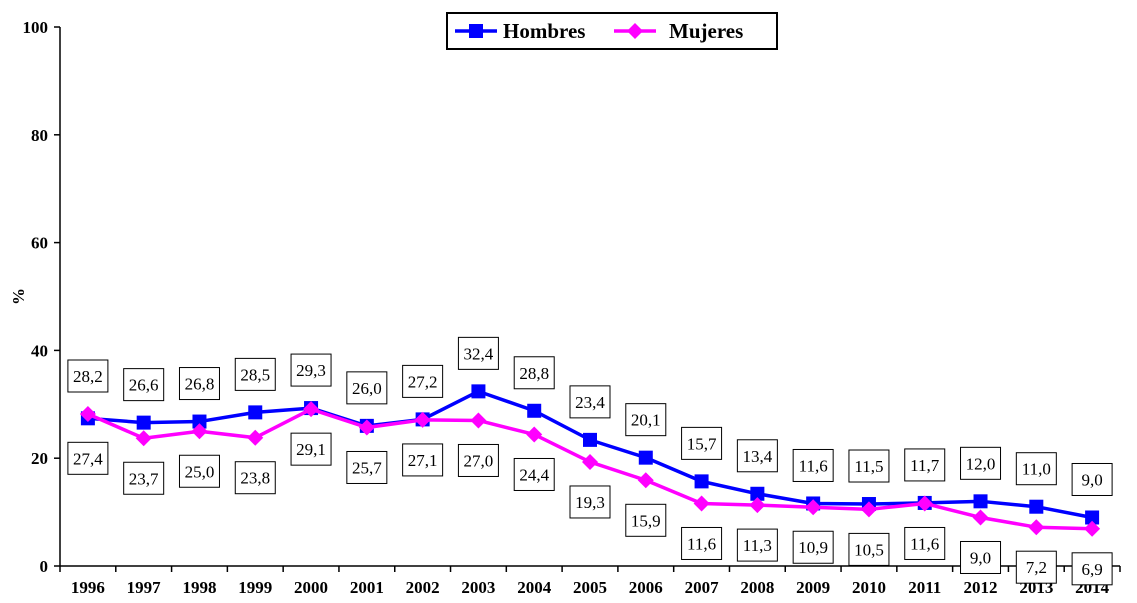 This screenshot has height=603, width=1137. What do you see at coordinates (981, 587) in the screenshot?
I see `x-tick-label: 2012` at bounding box center [981, 587].